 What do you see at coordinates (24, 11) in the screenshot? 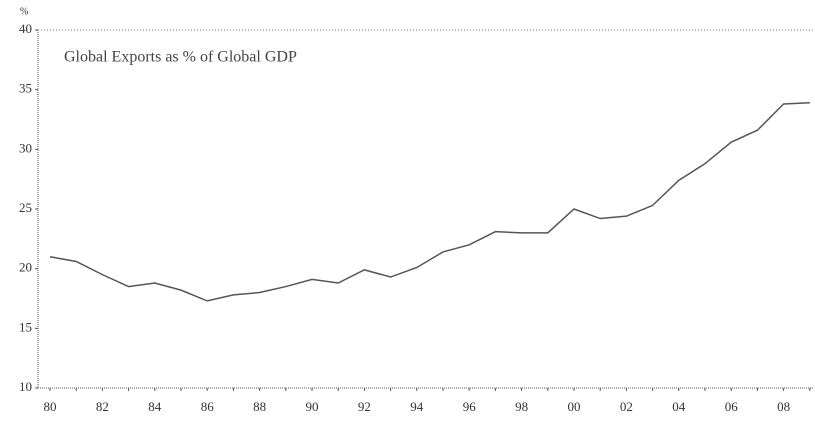
I see `y-unit-label: %` at bounding box center [24, 11].